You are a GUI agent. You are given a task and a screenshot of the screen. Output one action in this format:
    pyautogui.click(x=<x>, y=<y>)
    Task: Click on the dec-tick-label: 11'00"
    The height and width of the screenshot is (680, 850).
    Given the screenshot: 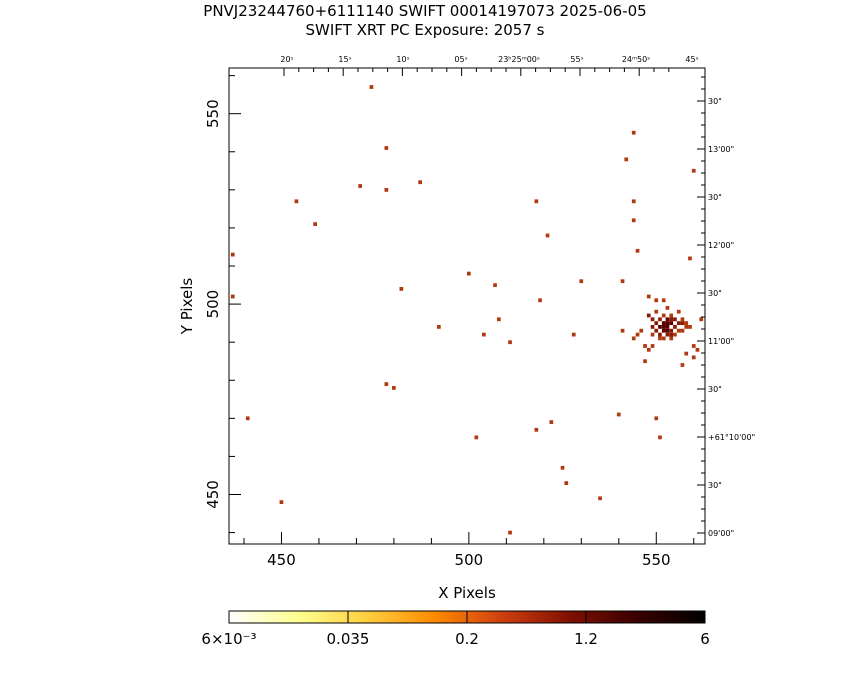 What is the action you would take?
    pyautogui.click(x=721, y=341)
    